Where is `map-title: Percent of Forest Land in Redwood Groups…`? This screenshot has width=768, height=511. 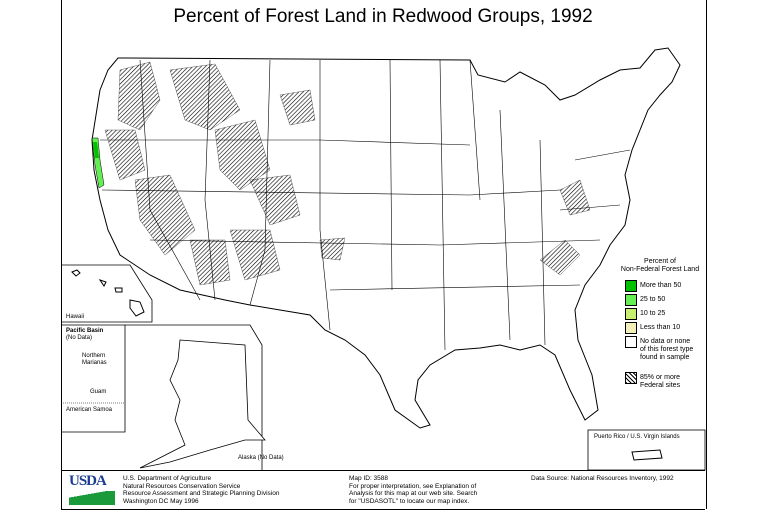
map-title: Percent of Forest Land in Redwood Groups… is located at coordinates (383, 16).